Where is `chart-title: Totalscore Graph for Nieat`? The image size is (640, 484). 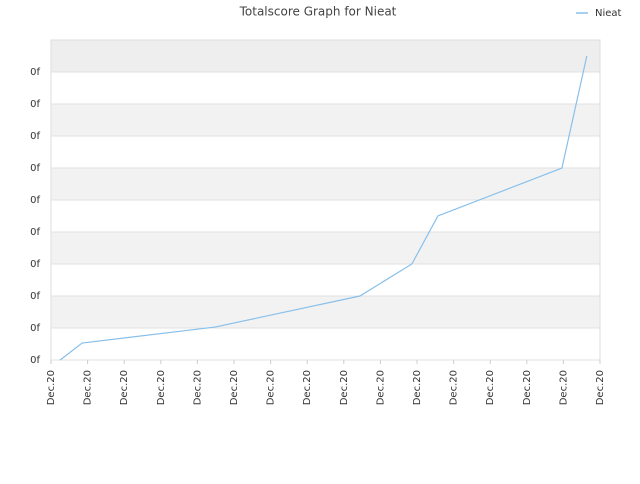
chart-title: Totalscore Graph for Nieat is located at coordinates (318, 12).